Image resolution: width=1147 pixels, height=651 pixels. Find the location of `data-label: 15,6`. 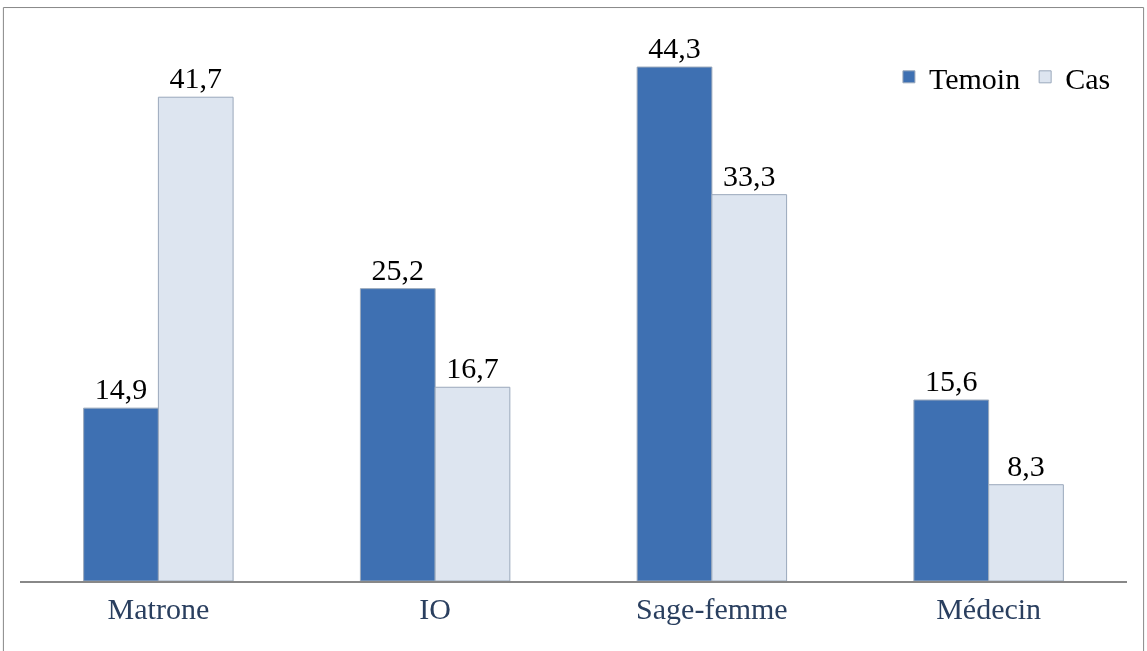

data-label: 15,6 is located at coordinates (951, 381).